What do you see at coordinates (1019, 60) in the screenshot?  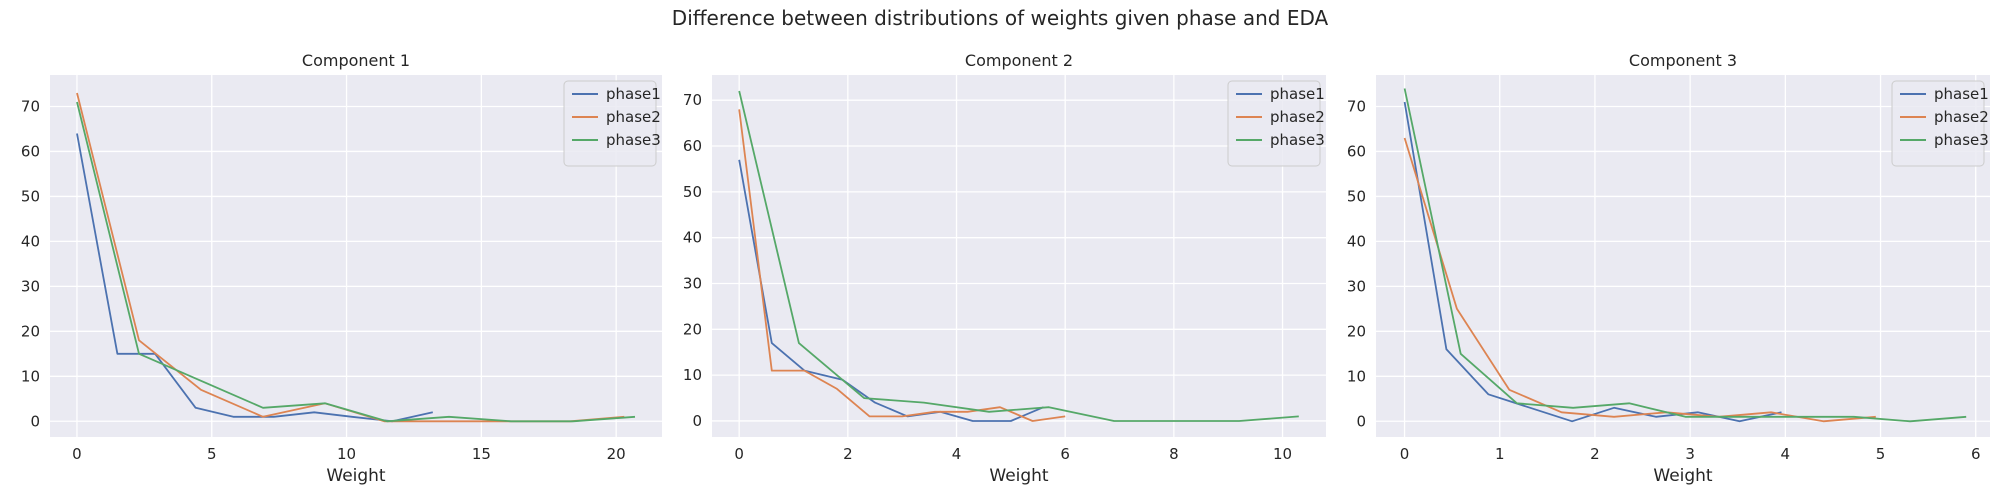 I see `chart-title: Component 2` at bounding box center [1019, 60].